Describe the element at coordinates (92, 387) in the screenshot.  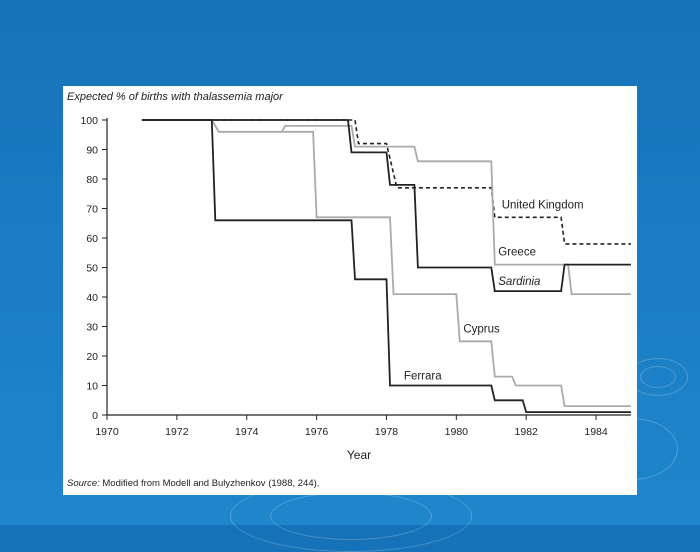
I see `y-tick-label: 10` at that location.